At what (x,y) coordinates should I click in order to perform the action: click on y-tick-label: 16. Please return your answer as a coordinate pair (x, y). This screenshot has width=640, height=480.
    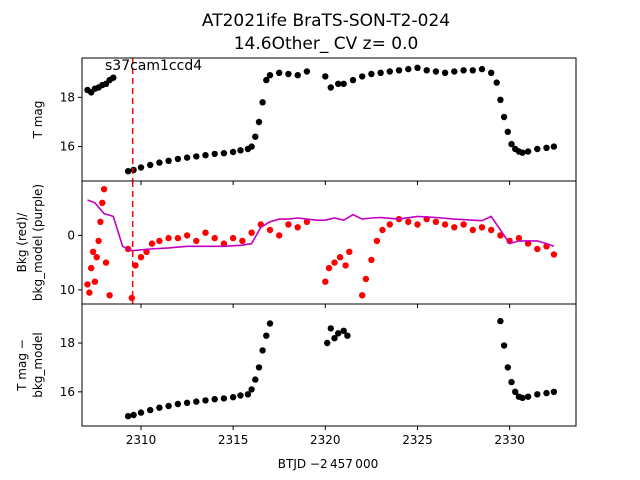
    Looking at the image, I should click on (67, 392).